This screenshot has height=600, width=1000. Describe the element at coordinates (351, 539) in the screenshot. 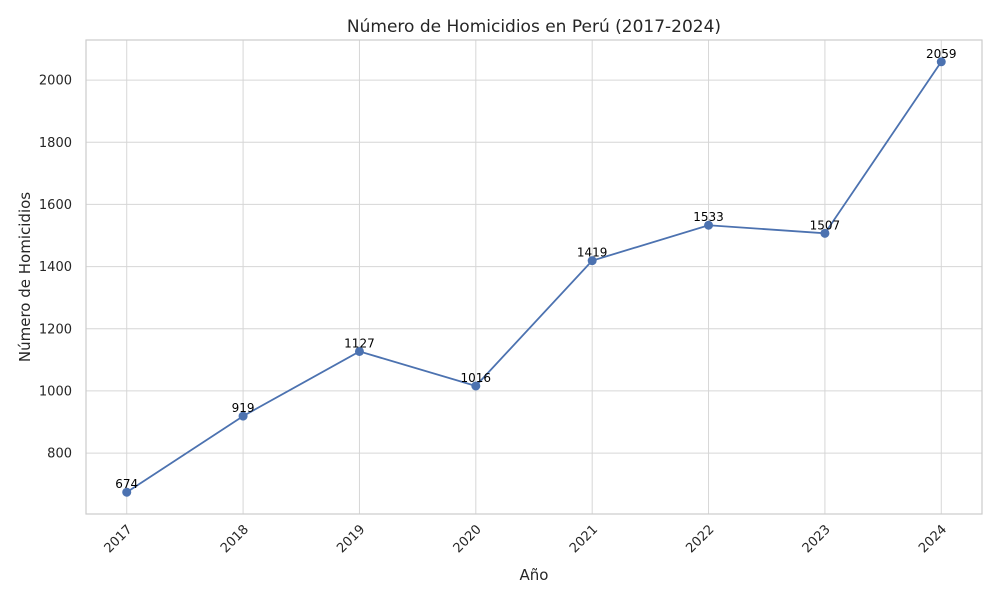

I see `x-tick-label: 2019` at that location.